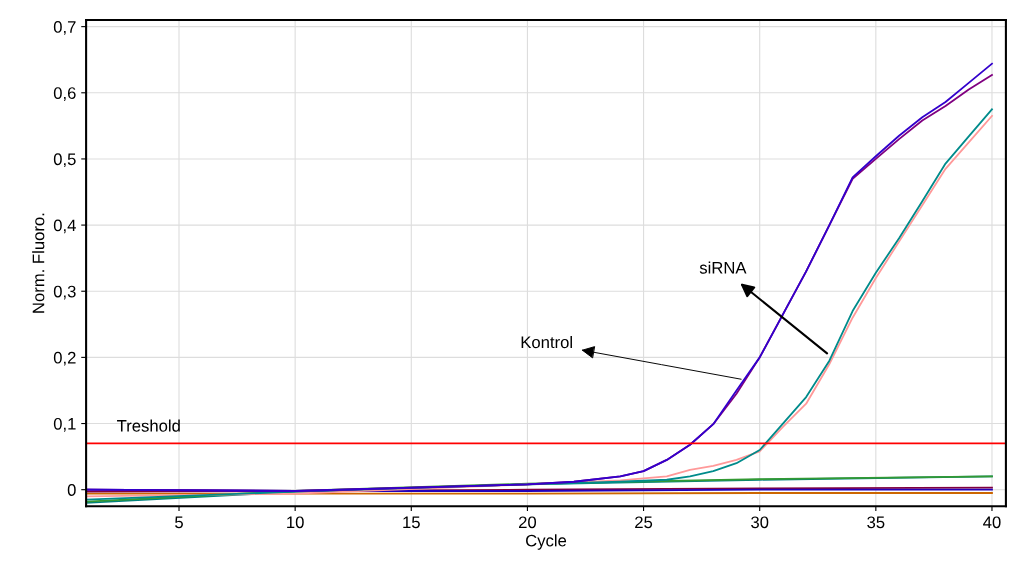 The image size is (1013, 572). Describe the element at coordinates (644, 522) in the screenshot. I see `x-tick-label: 25` at that location.